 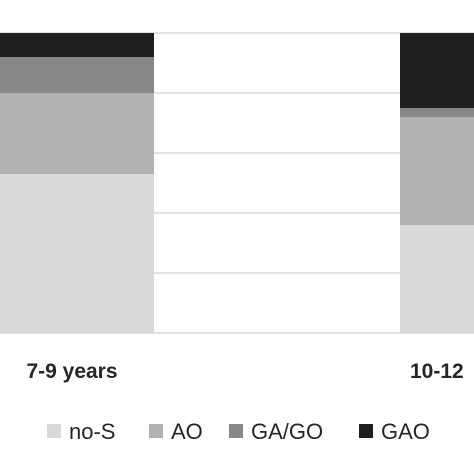 I want to click on legend-item-ao: AO, so click(x=176, y=431).